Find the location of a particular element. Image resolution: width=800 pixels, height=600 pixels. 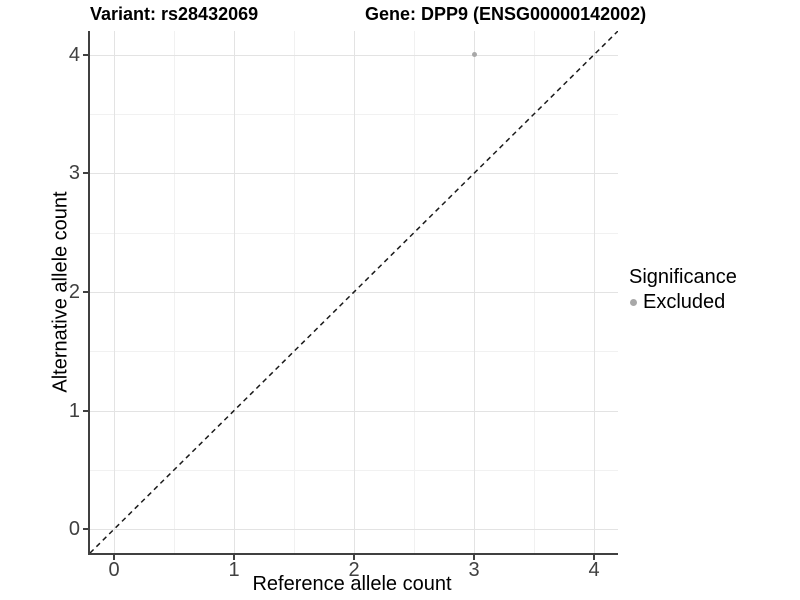

legend: Significance Excluded is located at coordinates (683, 290).